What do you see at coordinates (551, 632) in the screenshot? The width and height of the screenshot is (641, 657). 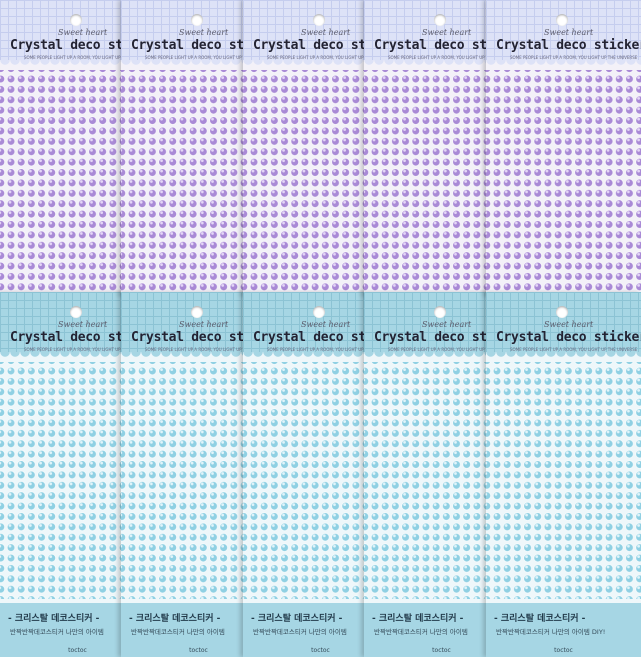 I see `footer-subtitle: 반짝반짝데코스티커 나만의 아이템 DIY!` at bounding box center [551, 632].